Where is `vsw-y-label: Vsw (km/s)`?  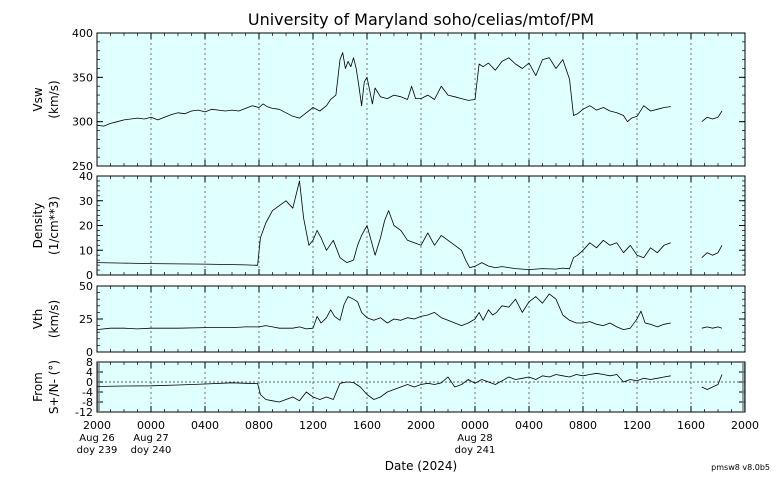
vsw-y-label: Vsw (km/s) is located at coordinates (46, 99).